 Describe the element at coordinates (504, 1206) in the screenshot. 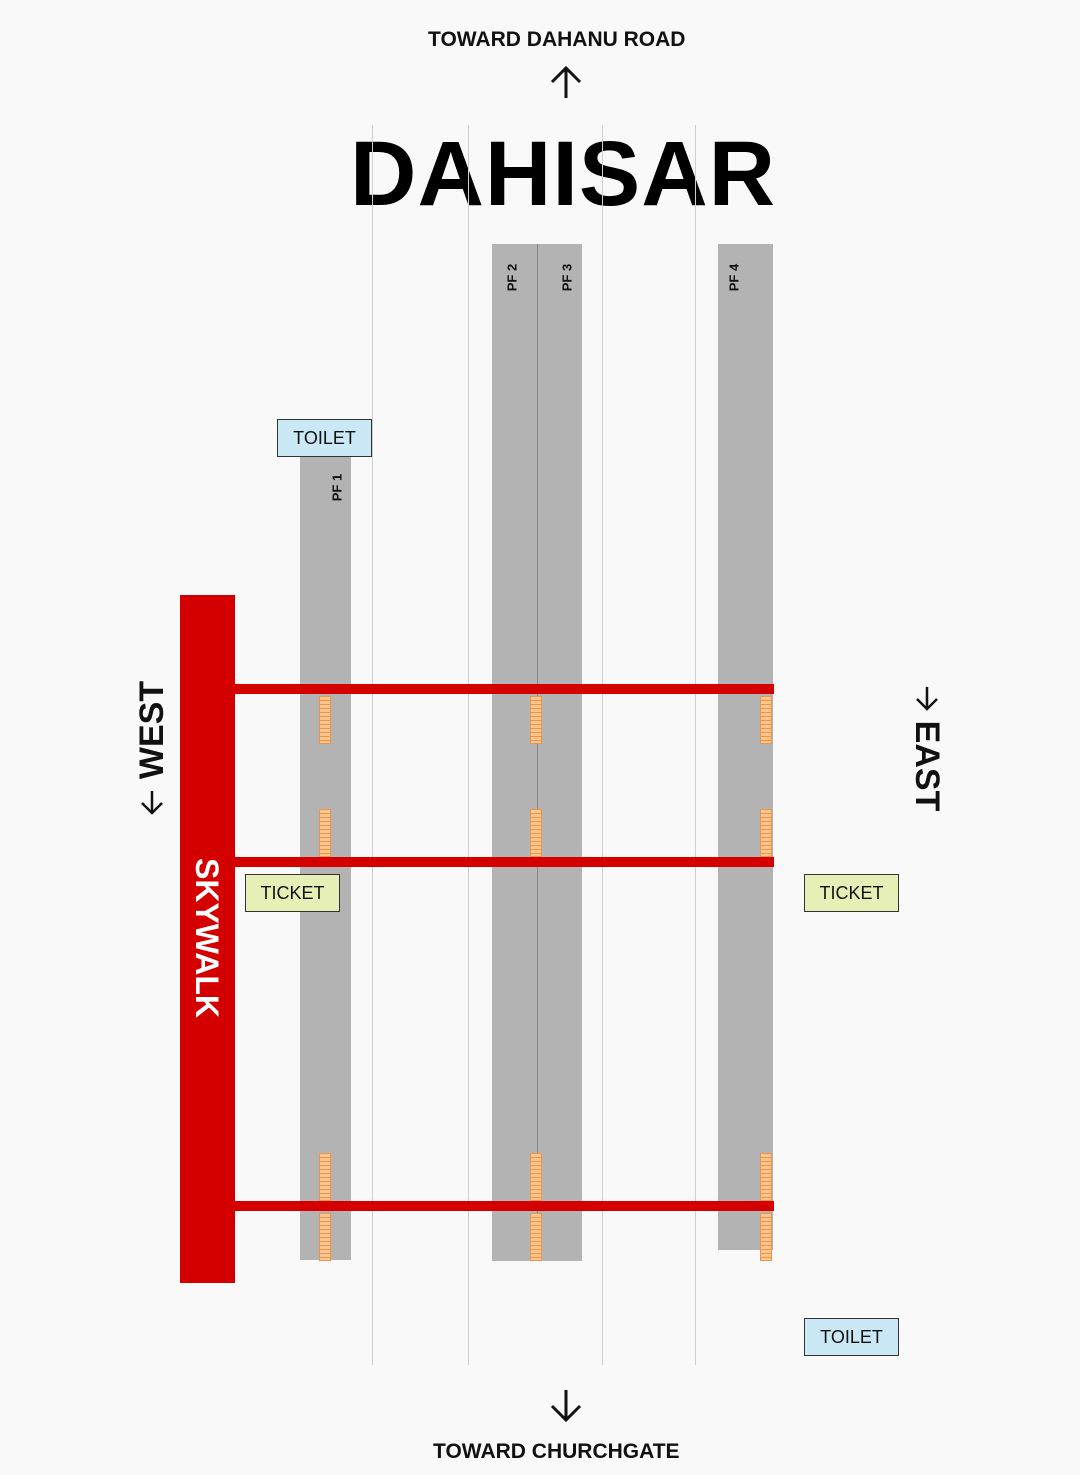

I see `foot-over-bridge-south` at that location.